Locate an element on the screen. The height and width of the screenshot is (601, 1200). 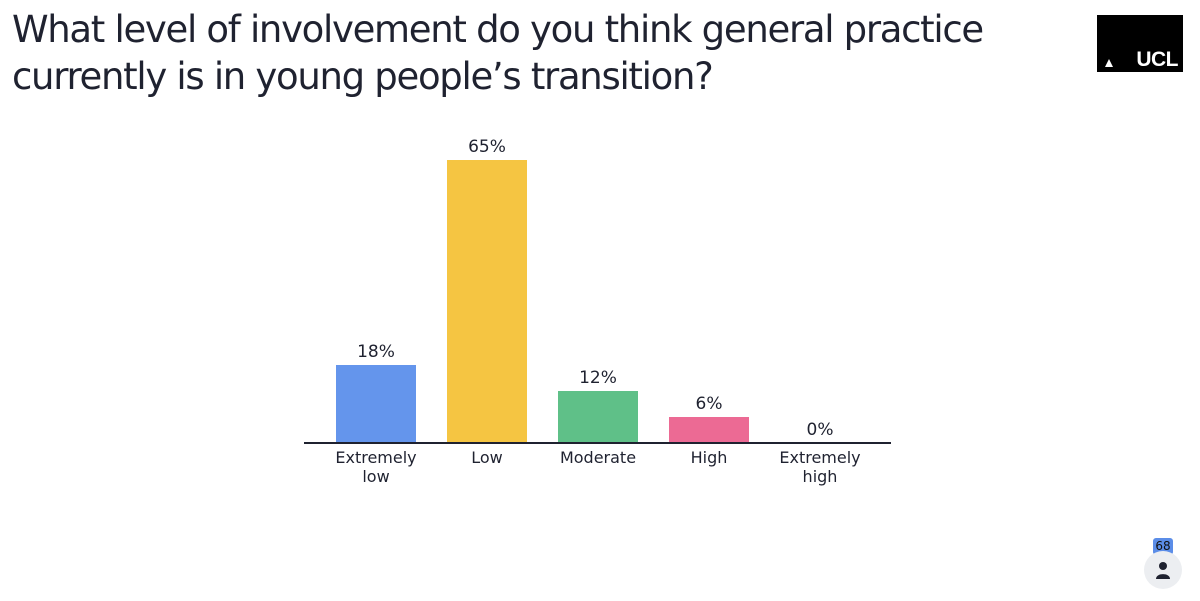
category-label-1: Low is located at coordinates (487, 457).